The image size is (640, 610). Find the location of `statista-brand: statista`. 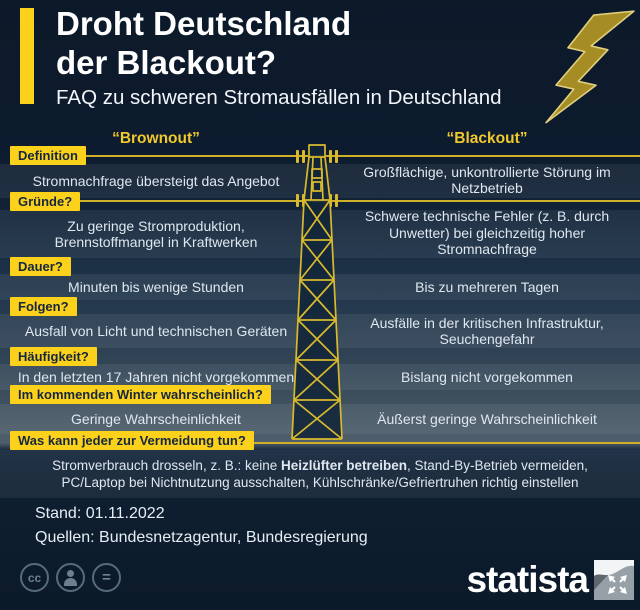

statista-brand: statista is located at coordinates (550, 580).